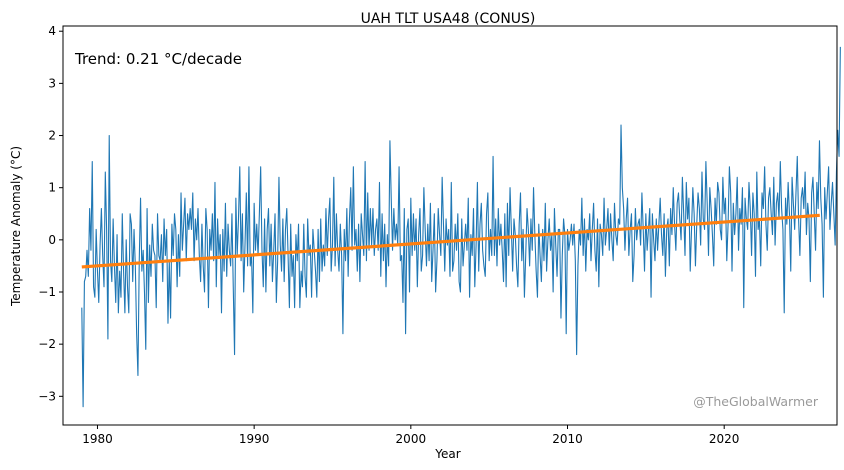 The image size is (844, 470). Describe the element at coordinates (724, 439) in the screenshot. I see `x-tick-label: 2020` at that location.